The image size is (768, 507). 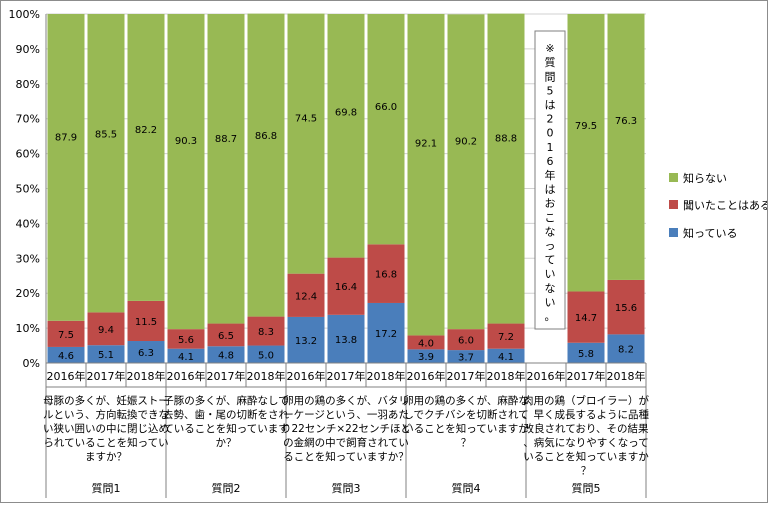 What do you see at coordinates (586, 414) in the screenshot?
I see `question-line: 、早く成長するように品種` at bounding box center [586, 414].